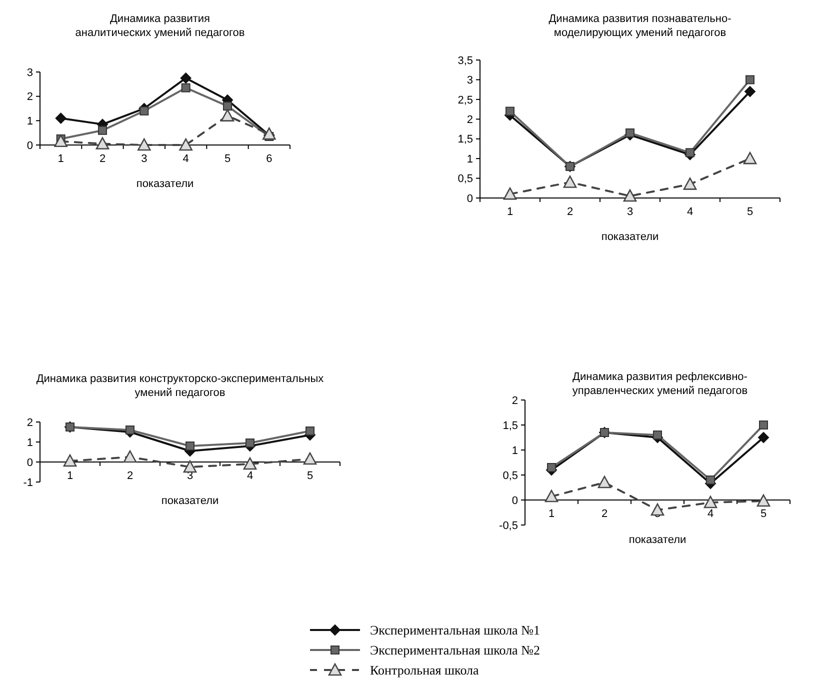  What do you see at coordinates (465, 100) in the screenshot?
I see `y-tick-label: 2,5` at bounding box center [465, 100].